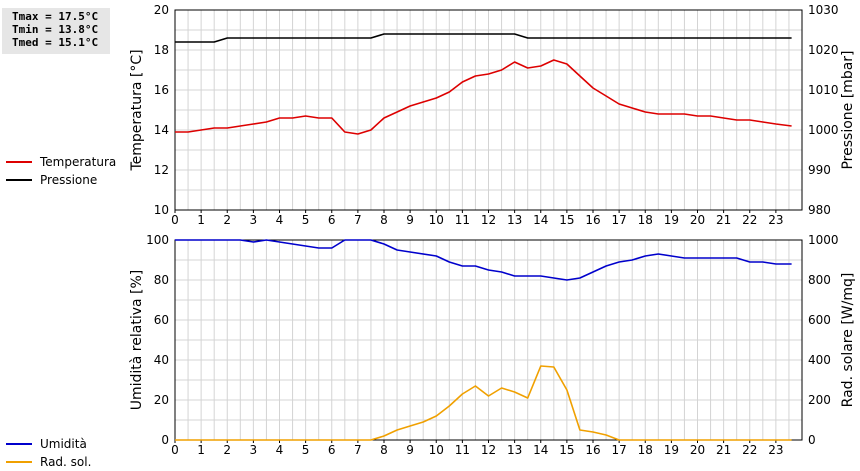 The width and height of the screenshot is (860, 471). Describe the element at coordinates (19, 444) in the screenshot. I see `legend-swatch-umidita` at that location.